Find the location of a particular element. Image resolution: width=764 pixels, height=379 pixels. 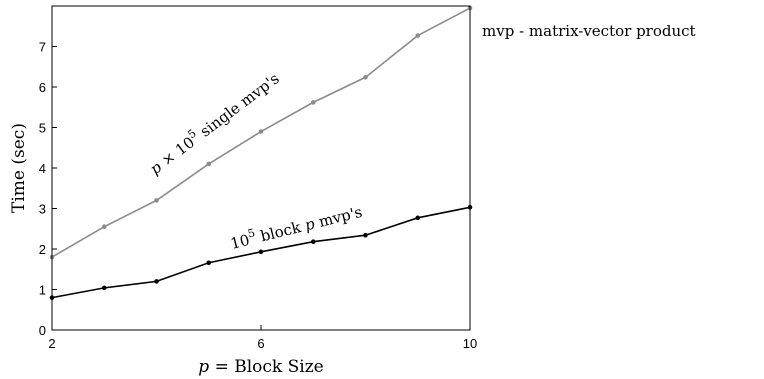

x-axis-label: p = Block Size is located at coordinates (260, 367).